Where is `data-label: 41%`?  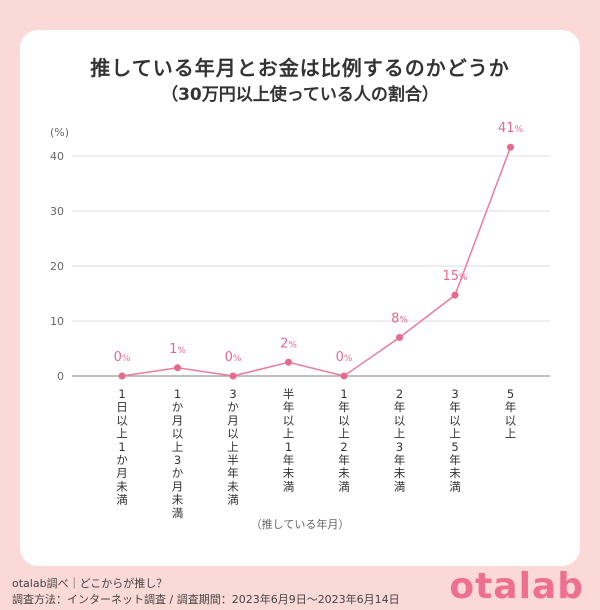
data-label: 41% is located at coordinates (511, 128).